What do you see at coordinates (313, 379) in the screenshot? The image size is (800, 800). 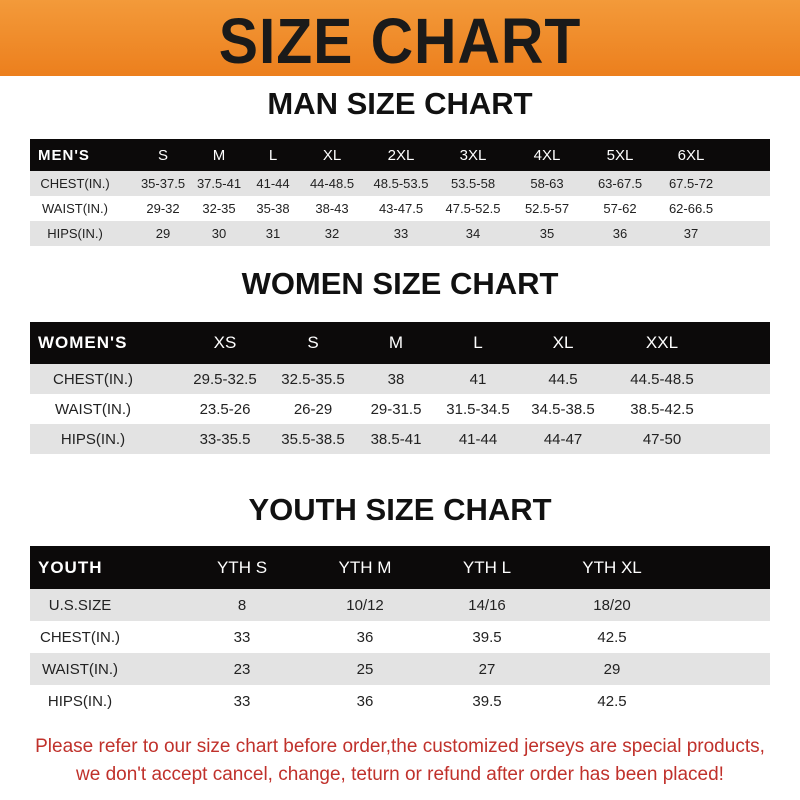 I see `table-cell: 32.5-35.5` at bounding box center [313, 379].